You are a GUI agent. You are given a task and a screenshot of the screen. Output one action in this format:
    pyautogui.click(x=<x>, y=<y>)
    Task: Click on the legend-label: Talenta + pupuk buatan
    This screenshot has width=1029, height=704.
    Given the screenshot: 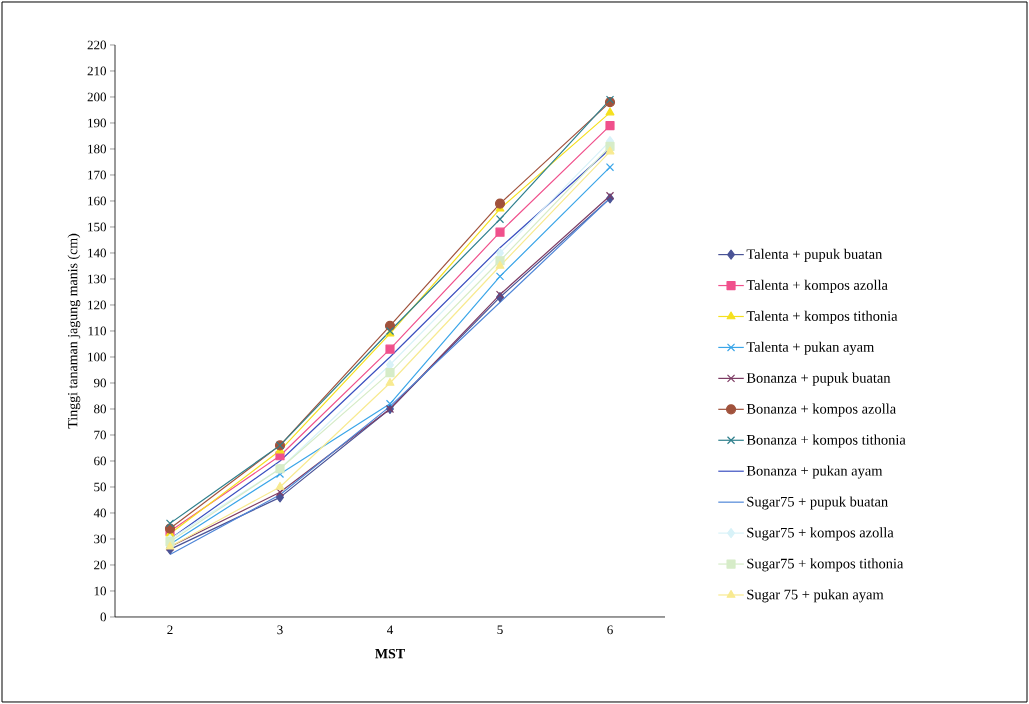 What is the action you would take?
    pyautogui.click(x=814, y=255)
    